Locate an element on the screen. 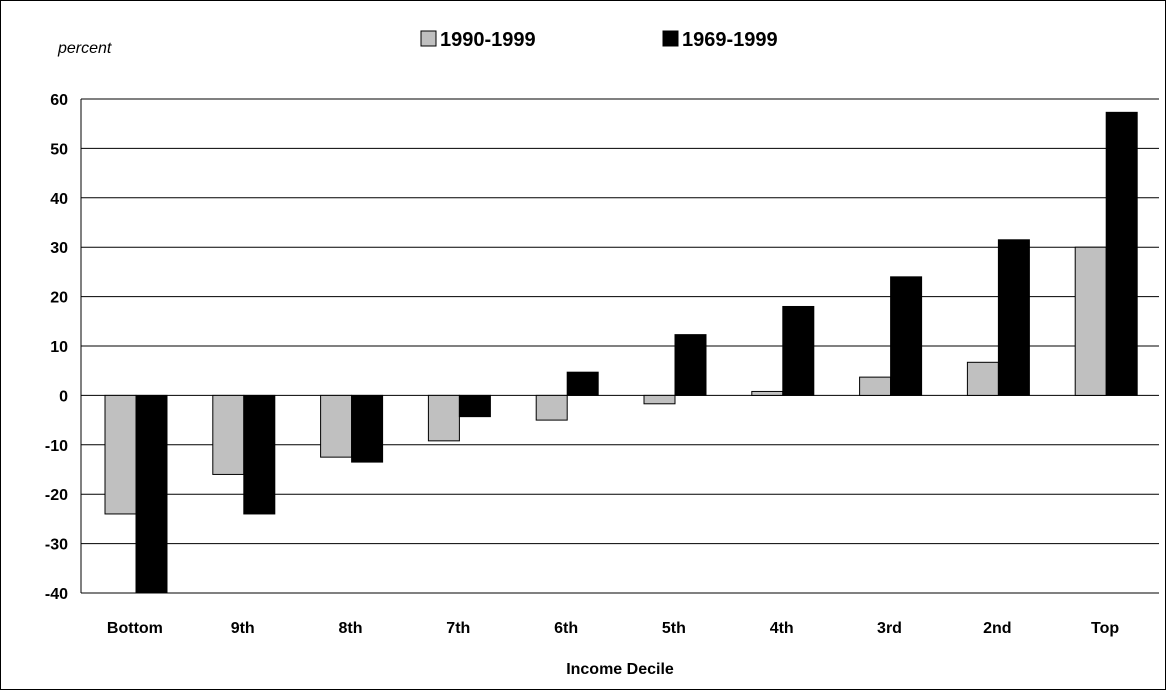  bar-1990-1999-3rd is located at coordinates (875, 386).